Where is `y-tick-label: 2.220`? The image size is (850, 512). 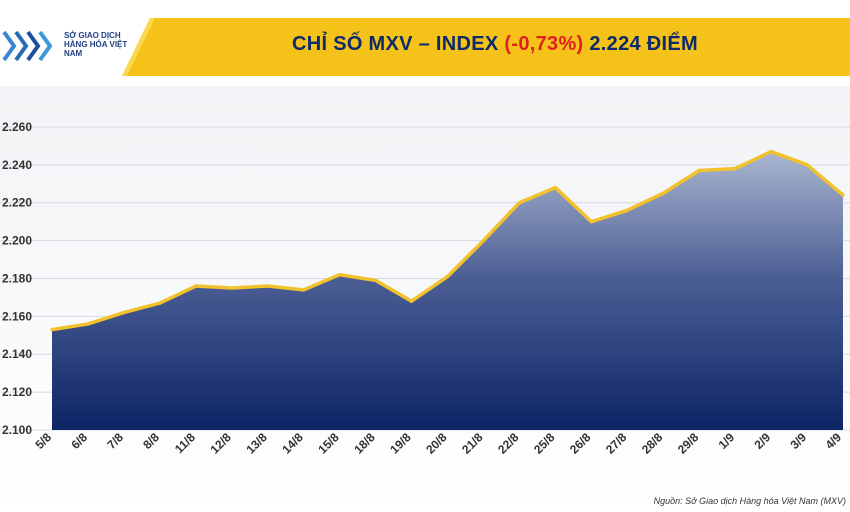
y-tick-label: 2.220 is located at coordinates (17, 203).